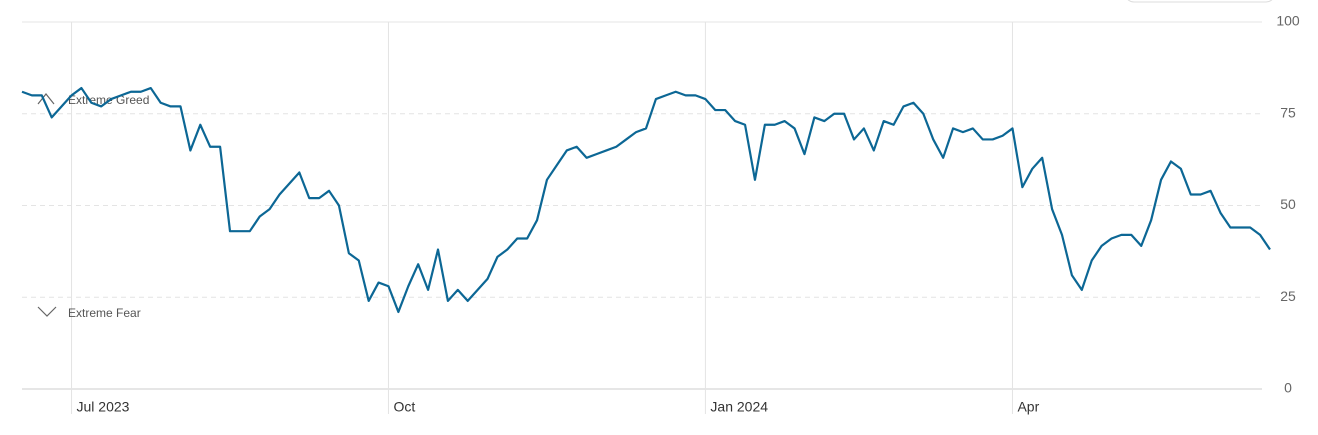 The height and width of the screenshot is (435, 1318). I want to click on y-tick-label: 0, so click(1288, 388).